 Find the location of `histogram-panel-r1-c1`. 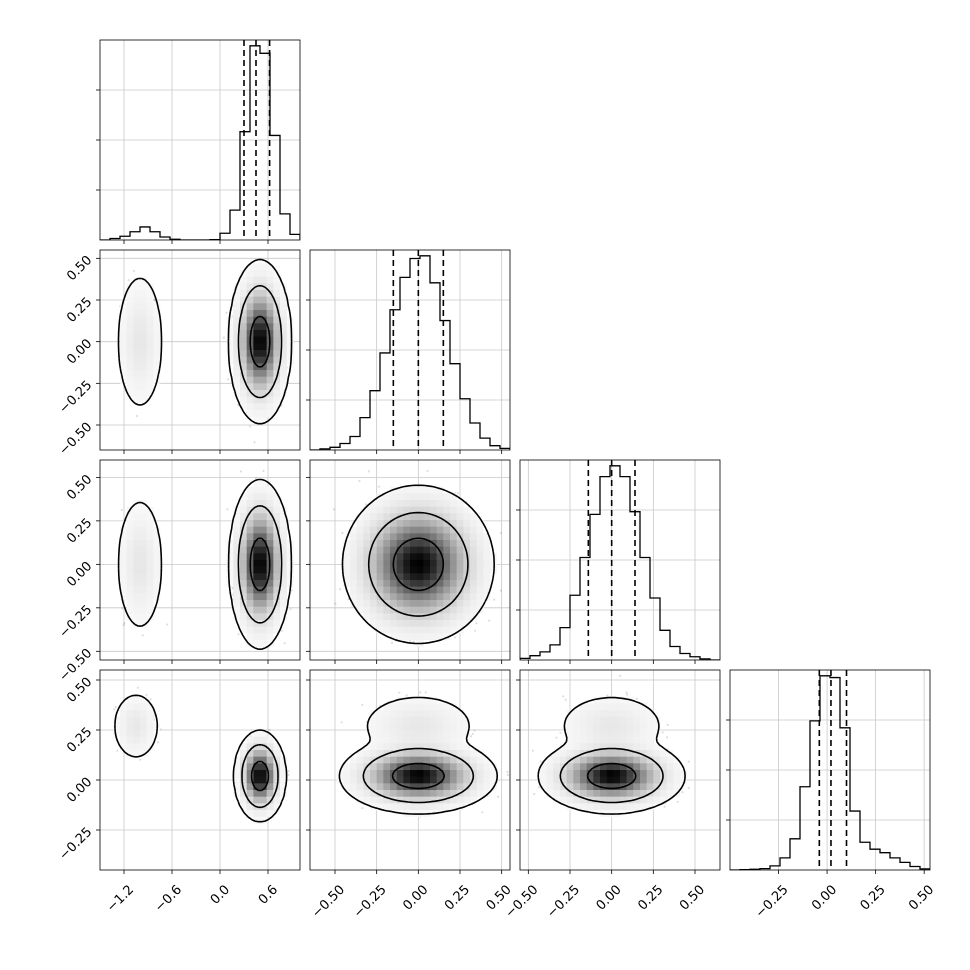

histogram-panel-r1-c1 is located at coordinates (408, 350).